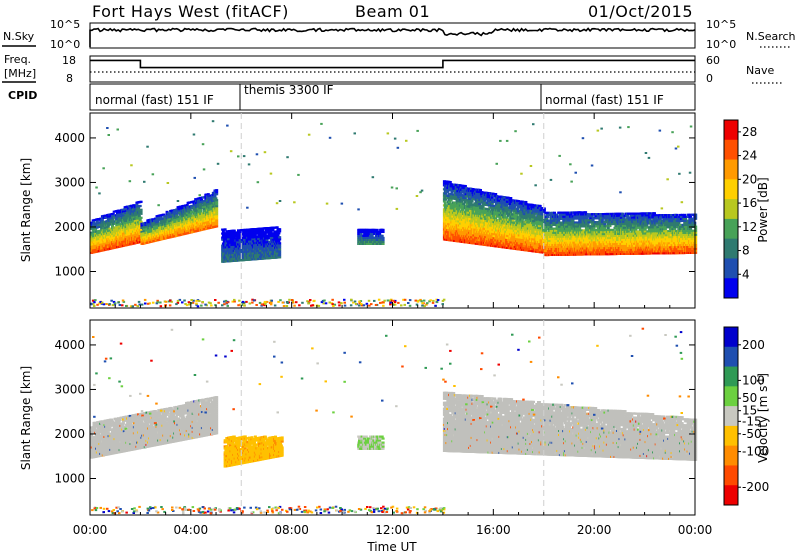  I want to click on noise-right-tick-bottom: 10^0, so click(721, 44).